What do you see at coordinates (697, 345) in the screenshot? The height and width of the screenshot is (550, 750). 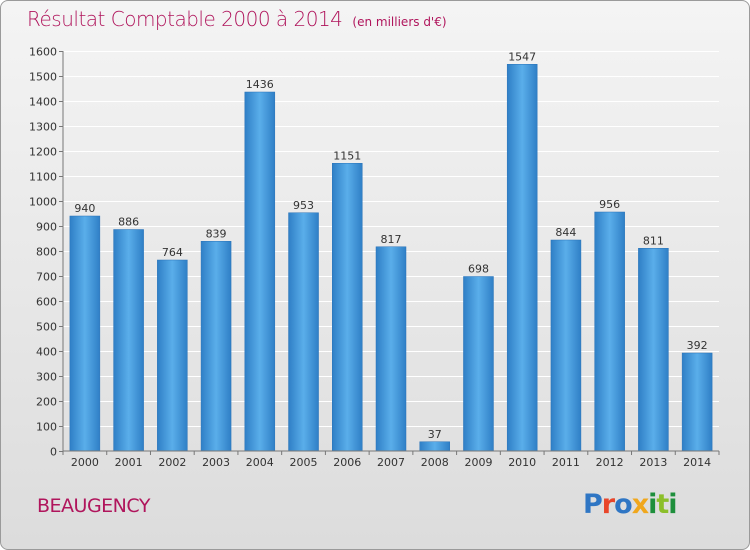 I see `data-label: 392` at bounding box center [697, 345].